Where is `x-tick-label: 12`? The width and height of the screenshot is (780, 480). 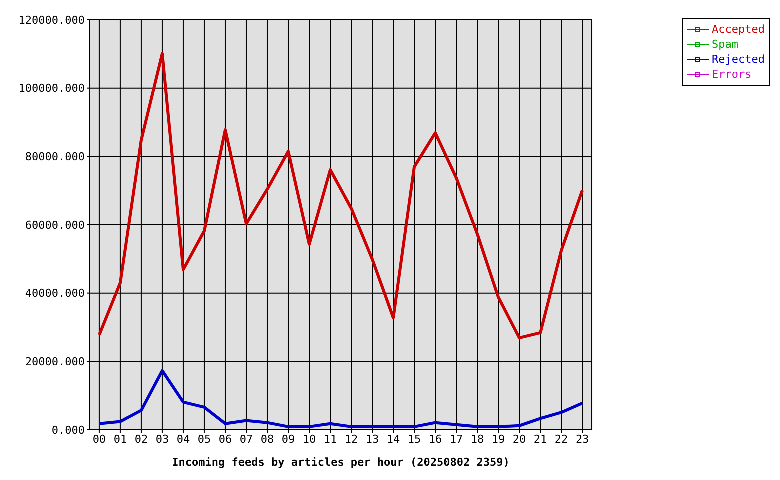 x-tick-label: 12 is located at coordinates (351, 439).